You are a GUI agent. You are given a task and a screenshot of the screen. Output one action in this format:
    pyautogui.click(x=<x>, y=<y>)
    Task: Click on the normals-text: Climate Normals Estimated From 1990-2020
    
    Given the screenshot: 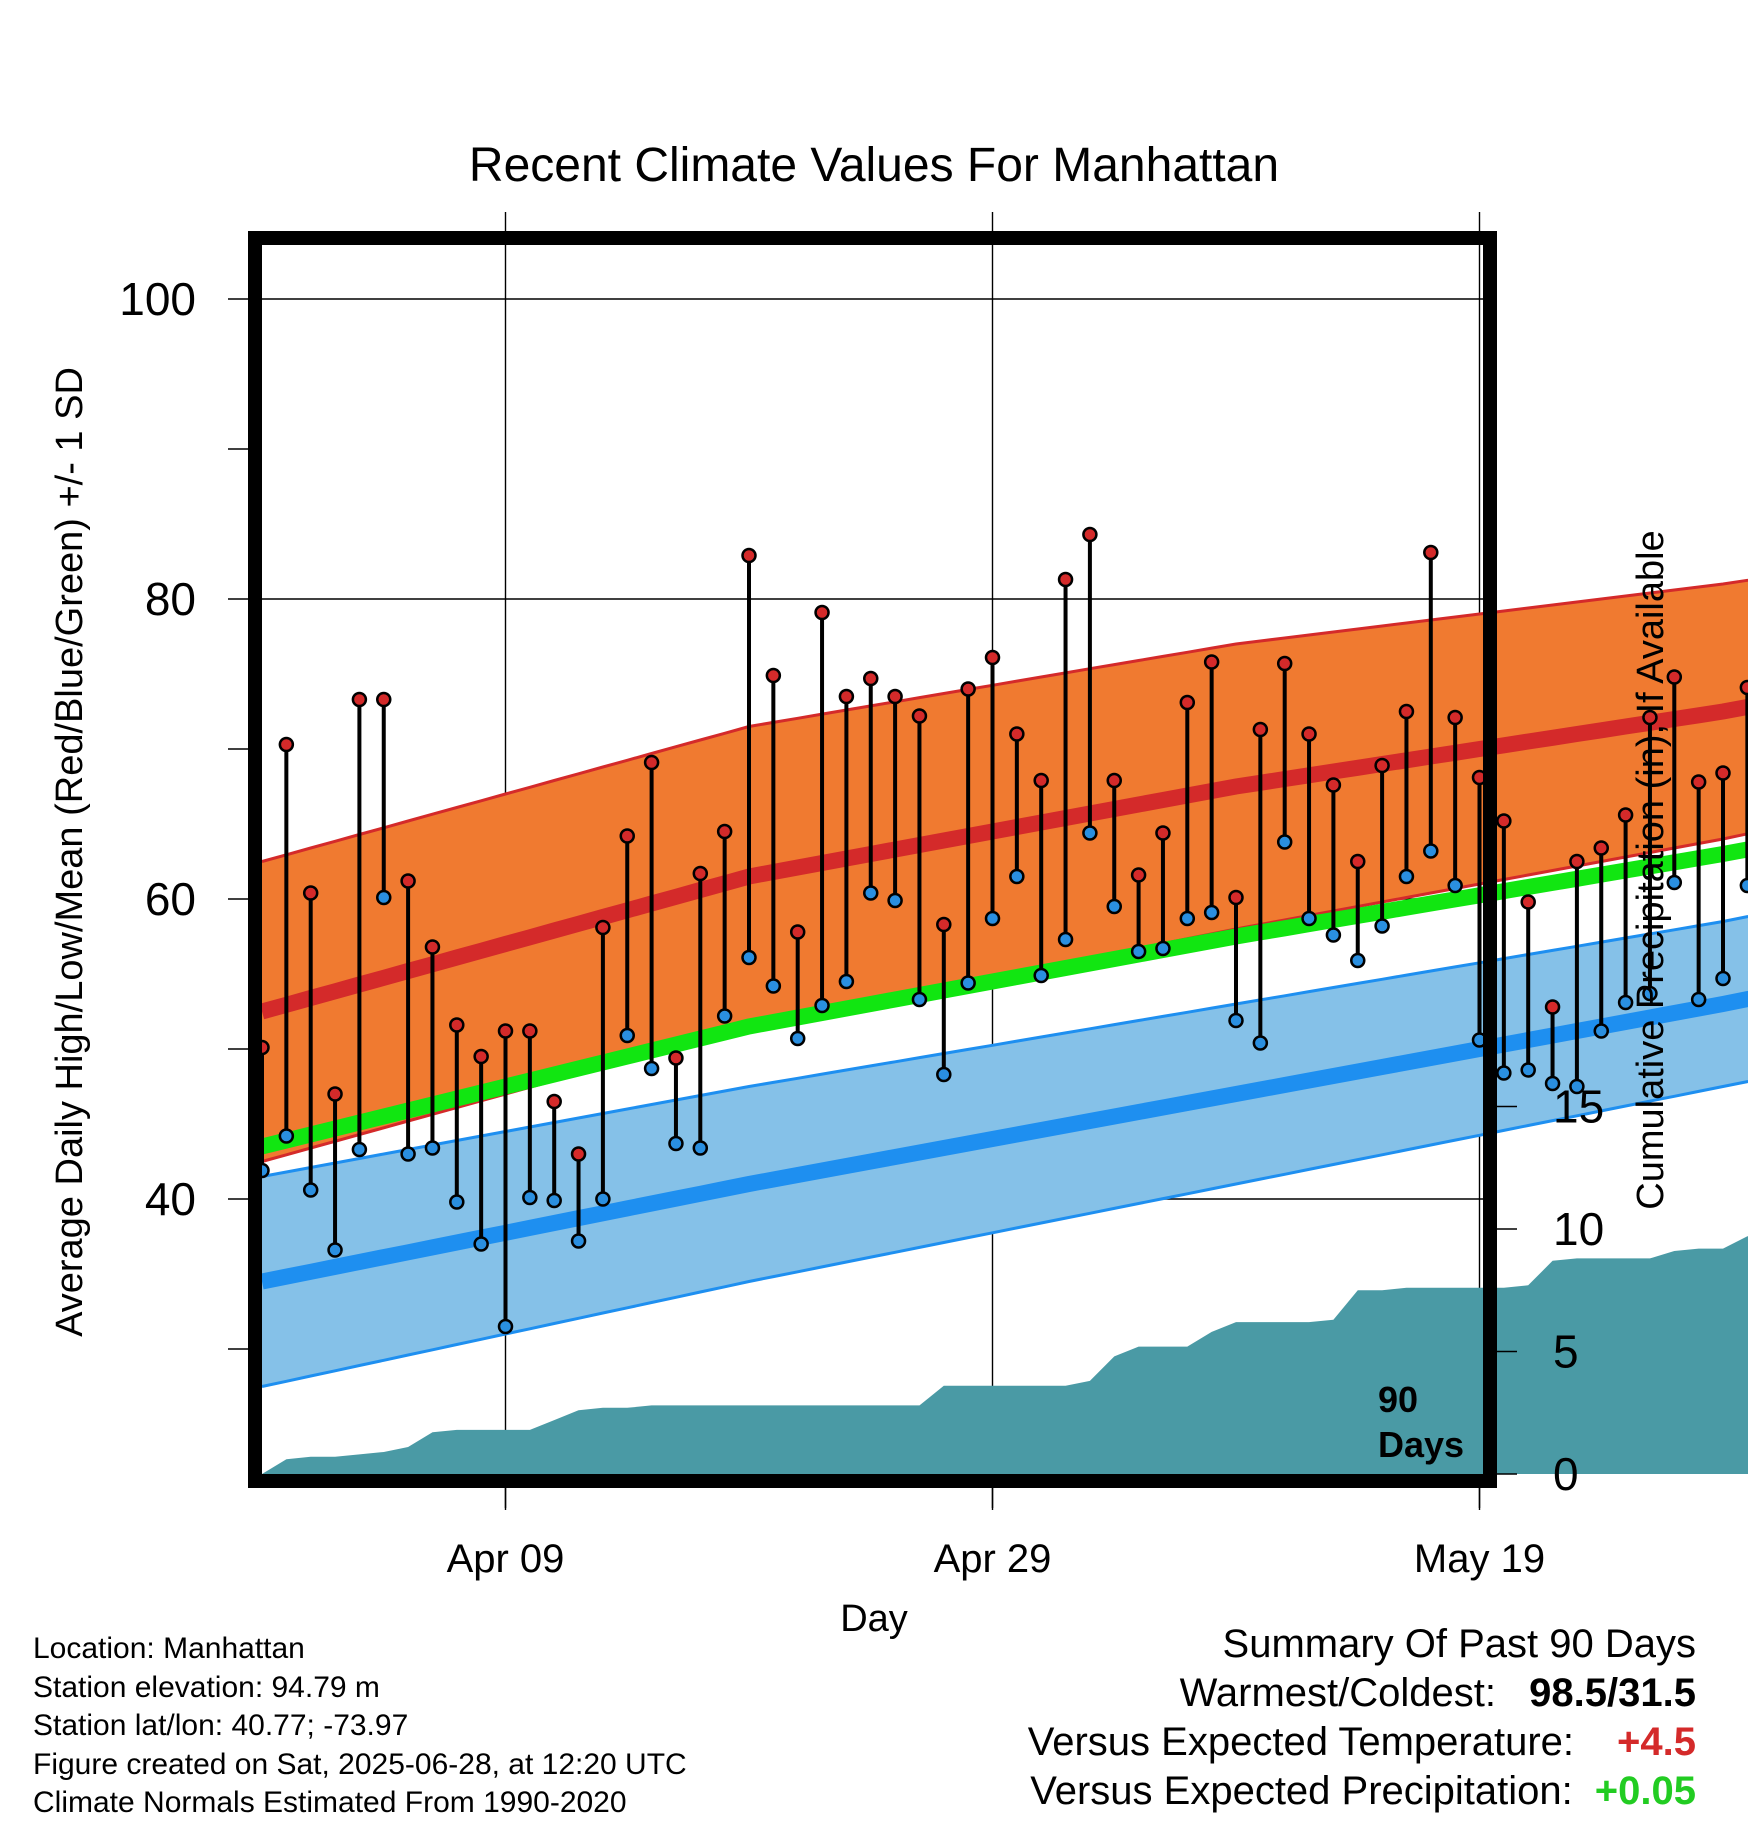 What is the action you would take?
    pyautogui.click(x=330, y=1802)
    